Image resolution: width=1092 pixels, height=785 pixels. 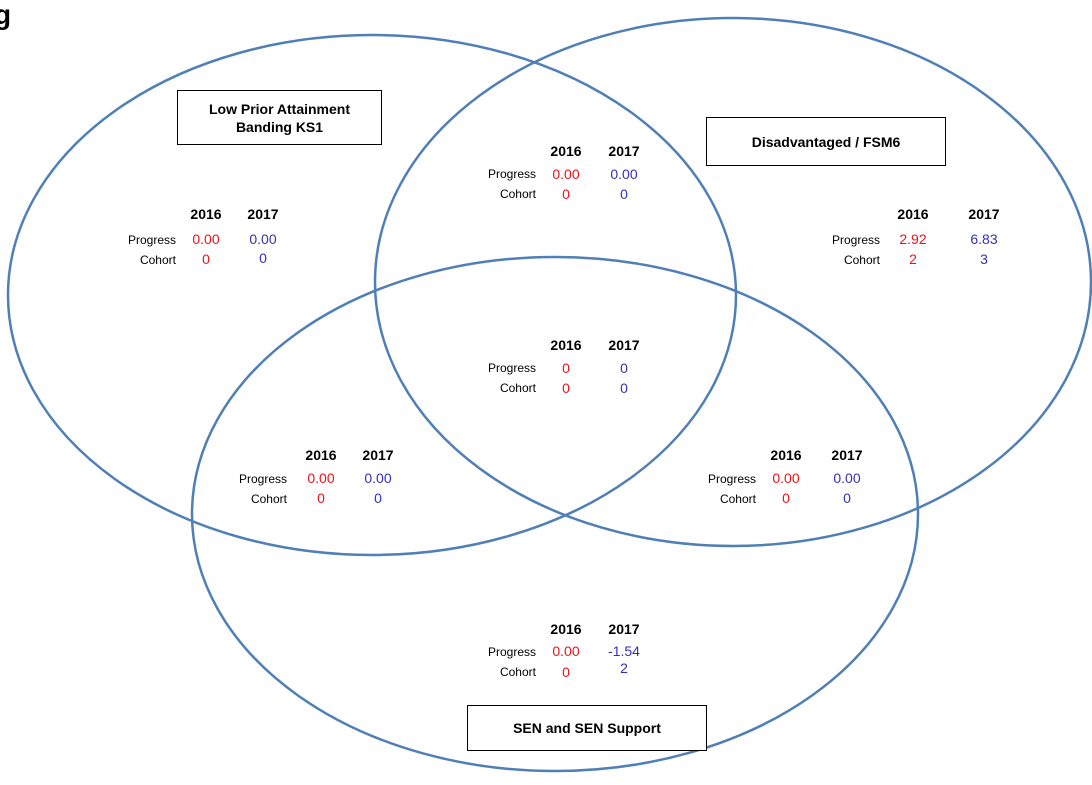 What do you see at coordinates (624, 368) in the screenshot?
I see `progress-2017-value: 0` at bounding box center [624, 368].